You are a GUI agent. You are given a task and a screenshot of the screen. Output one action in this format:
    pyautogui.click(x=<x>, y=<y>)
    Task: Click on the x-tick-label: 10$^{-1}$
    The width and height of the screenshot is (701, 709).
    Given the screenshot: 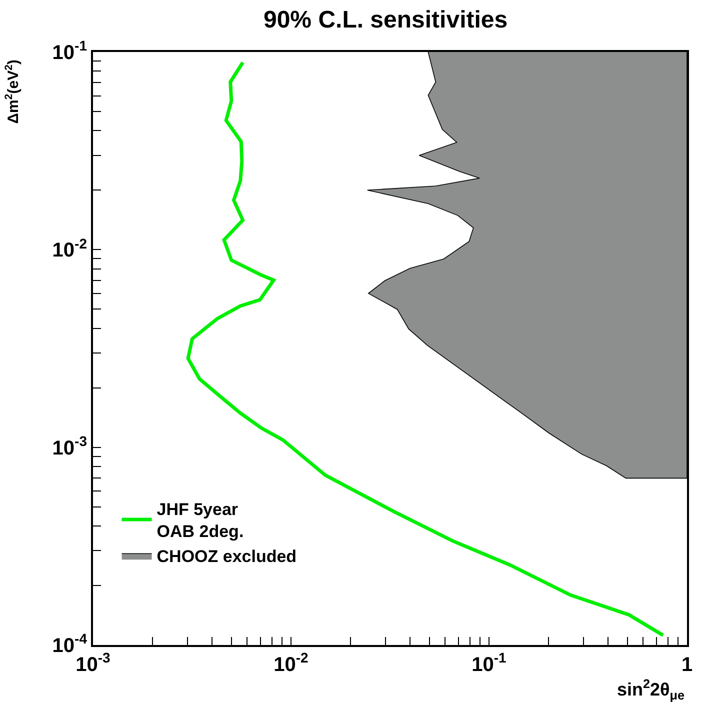 What is the action you would take?
    pyautogui.click(x=489, y=663)
    